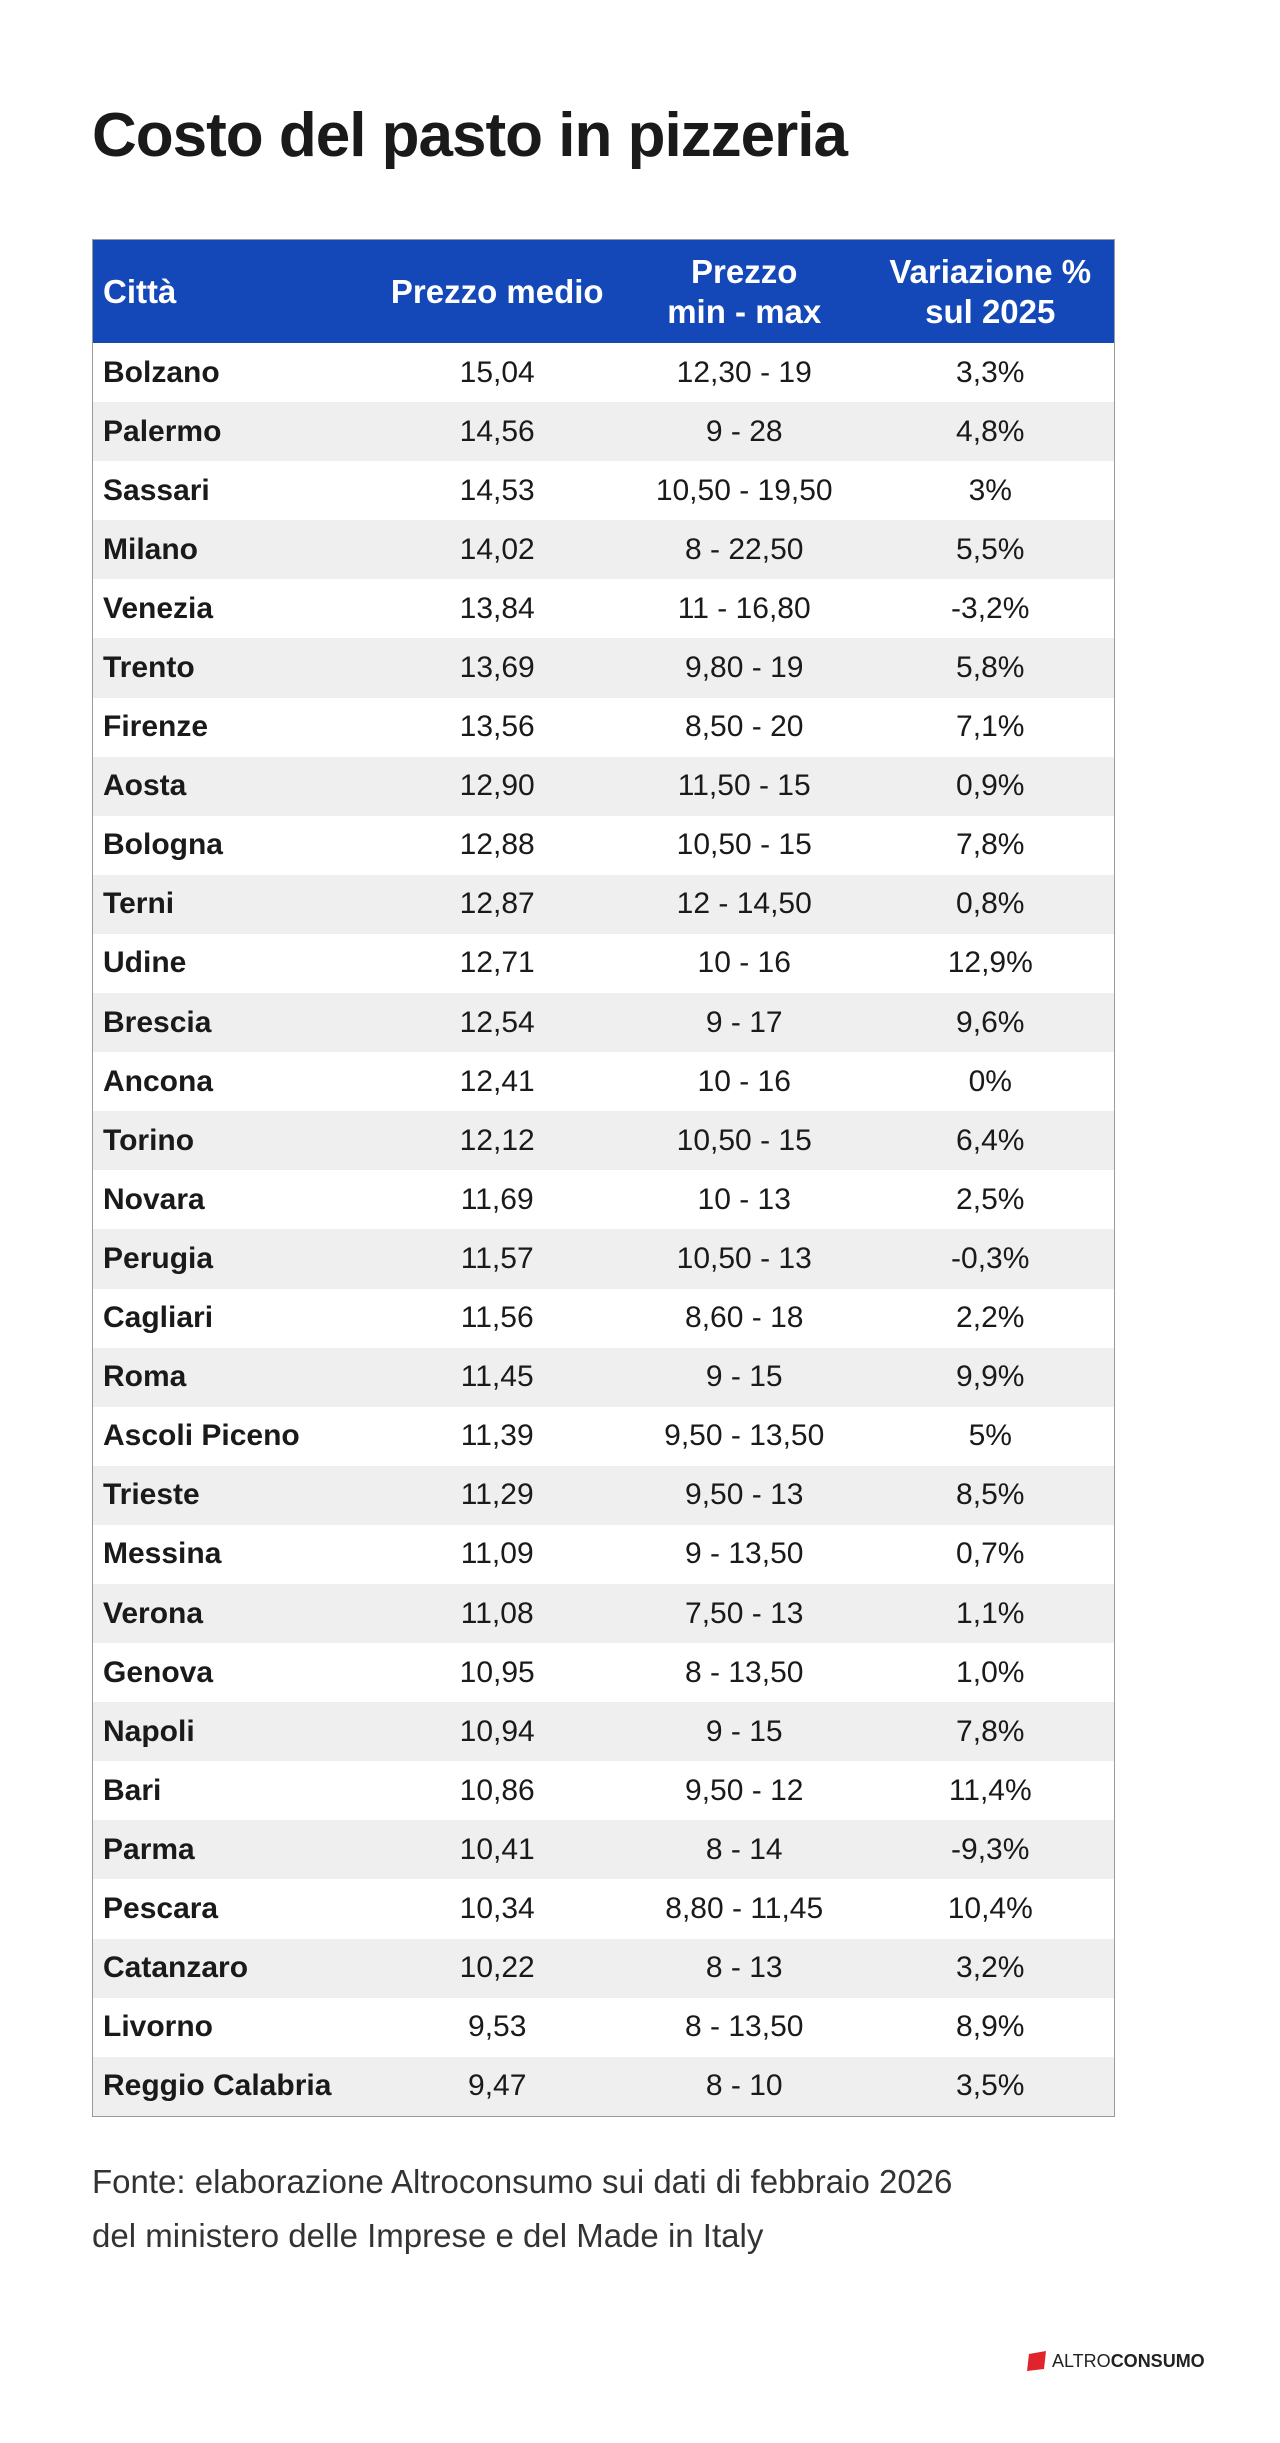  What do you see at coordinates (497, 291) in the screenshot?
I see `header-text: Prezzo medio` at bounding box center [497, 291].